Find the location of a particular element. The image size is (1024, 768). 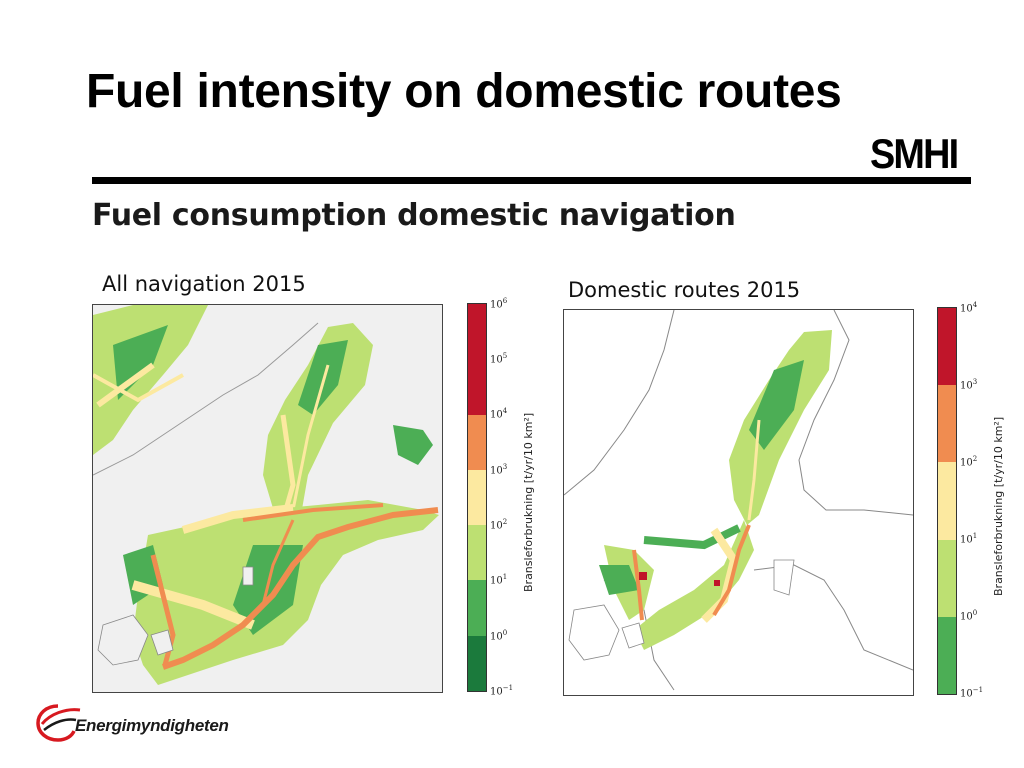

smhi-logo: SMHI is located at coordinates (914, 153).